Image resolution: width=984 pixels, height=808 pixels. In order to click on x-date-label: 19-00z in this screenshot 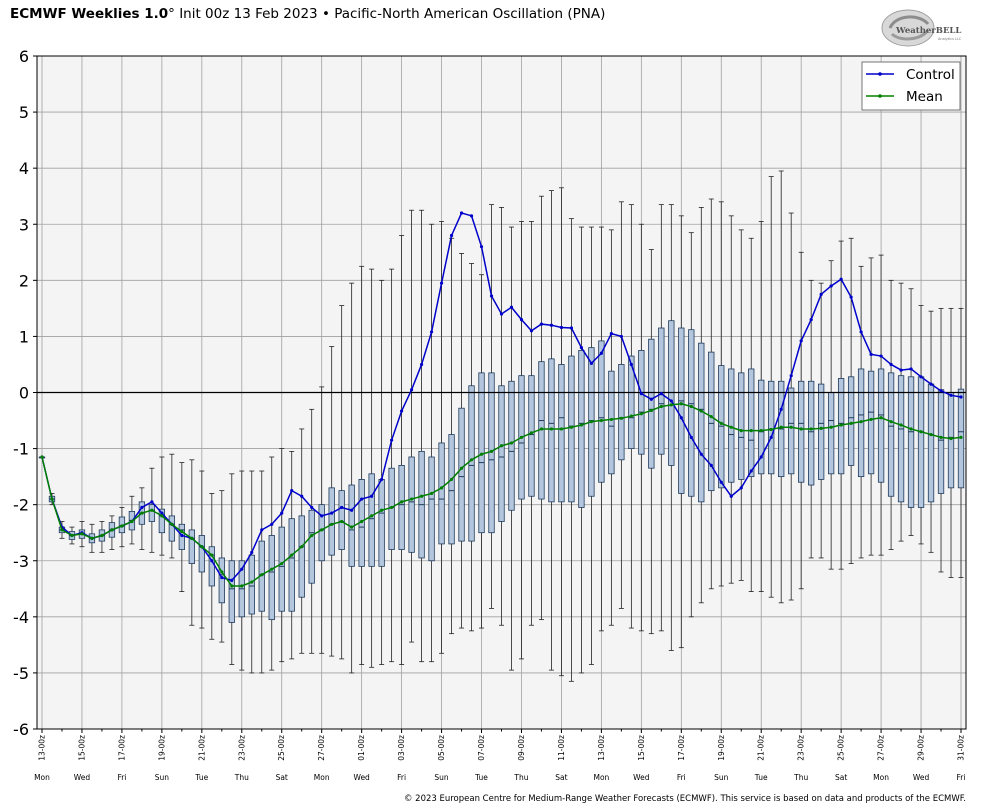, I will do `click(161, 748)`.